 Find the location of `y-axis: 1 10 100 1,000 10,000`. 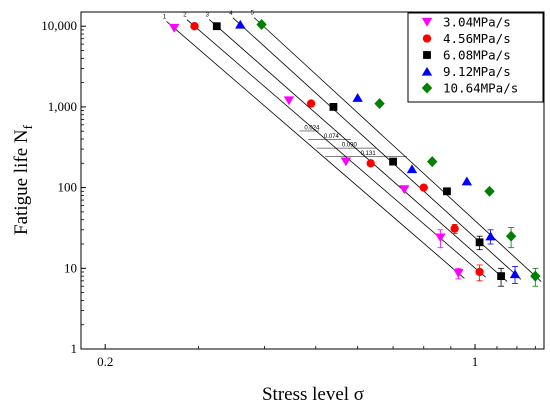

y-axis: 1 10 100 1,000 10,000 is located at coordinates (63, 187).